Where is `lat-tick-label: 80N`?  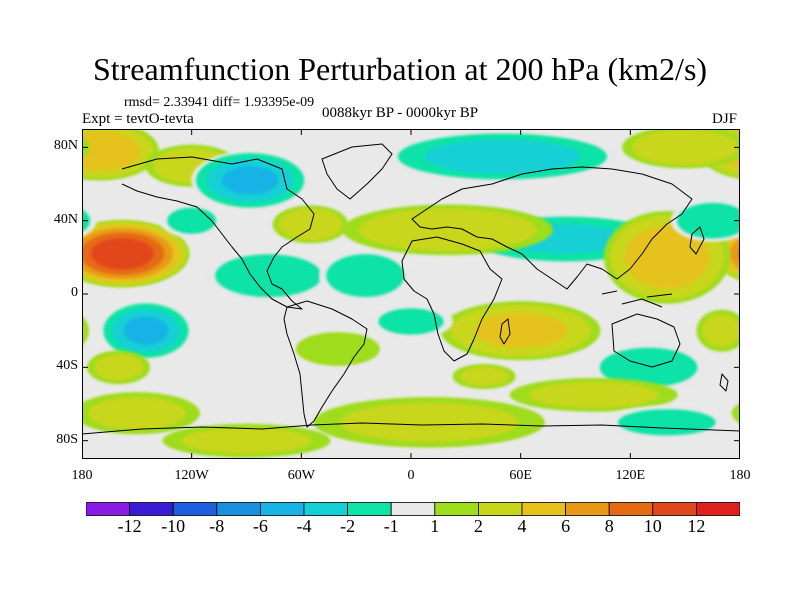 lat-tick-label: 80N is located at coordinates (65, 146).